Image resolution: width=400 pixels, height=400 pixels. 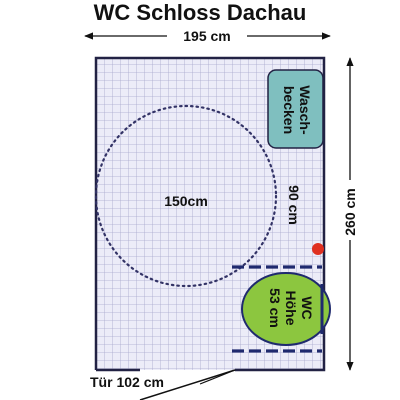 What do you see at coordinates (217, 377) in the screenshot?
I see `door-opening` at bounding box center [217, 377].